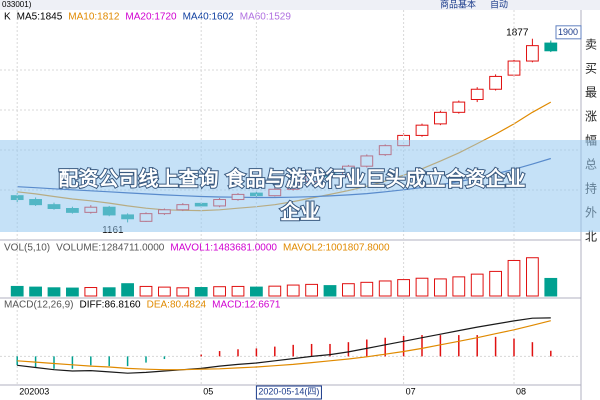  Describe the element at coordinates (517, 32) in the screenshot. I see `price-annotation: 1877` at that location.